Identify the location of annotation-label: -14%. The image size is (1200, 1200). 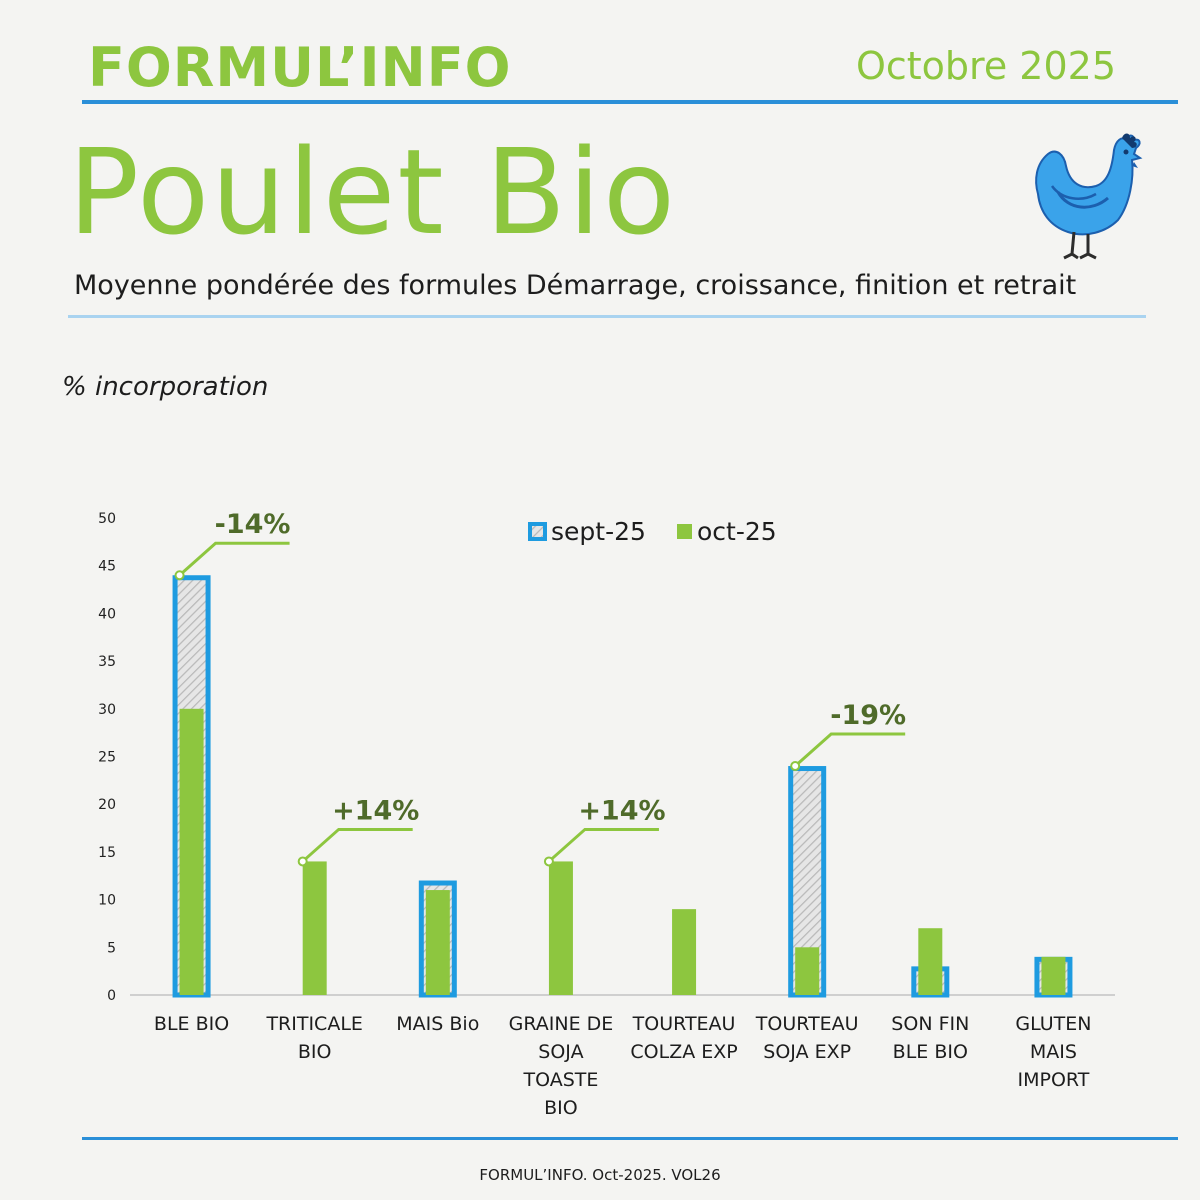
(253, 524).